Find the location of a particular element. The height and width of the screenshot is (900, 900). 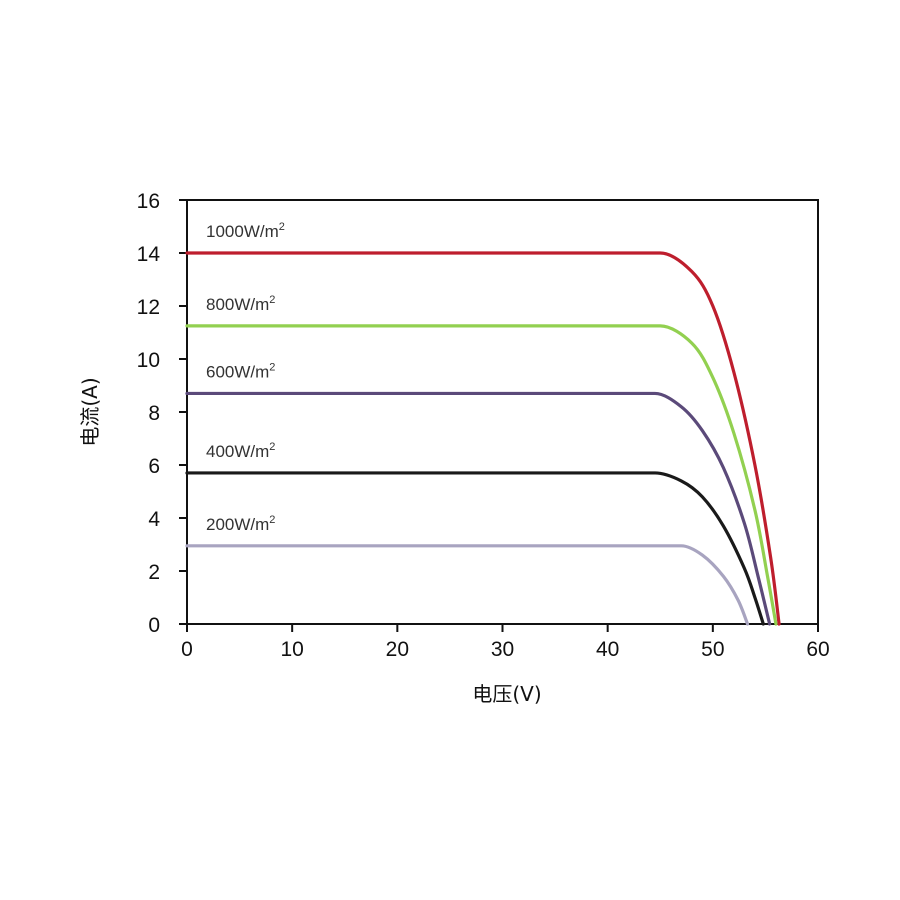

series-label: 400W/m2 is located at coordinates (240, 451).